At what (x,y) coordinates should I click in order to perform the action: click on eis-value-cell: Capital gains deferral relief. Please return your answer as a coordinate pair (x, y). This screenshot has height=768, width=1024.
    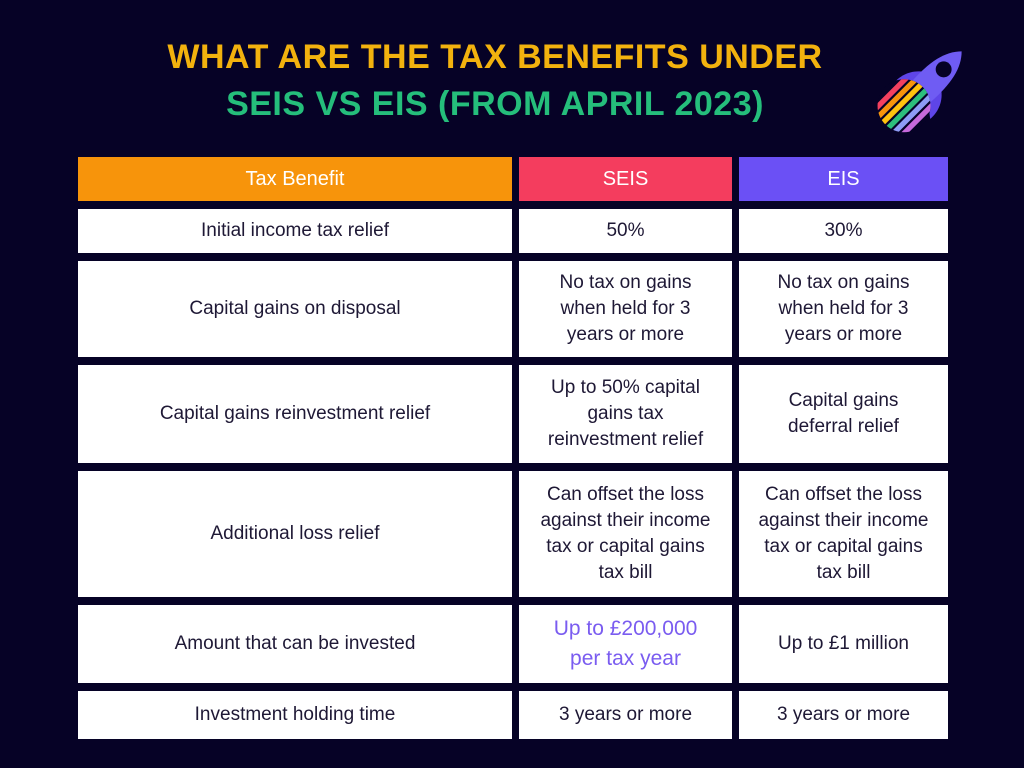
    Looking at the image, I should click on (843, 414).